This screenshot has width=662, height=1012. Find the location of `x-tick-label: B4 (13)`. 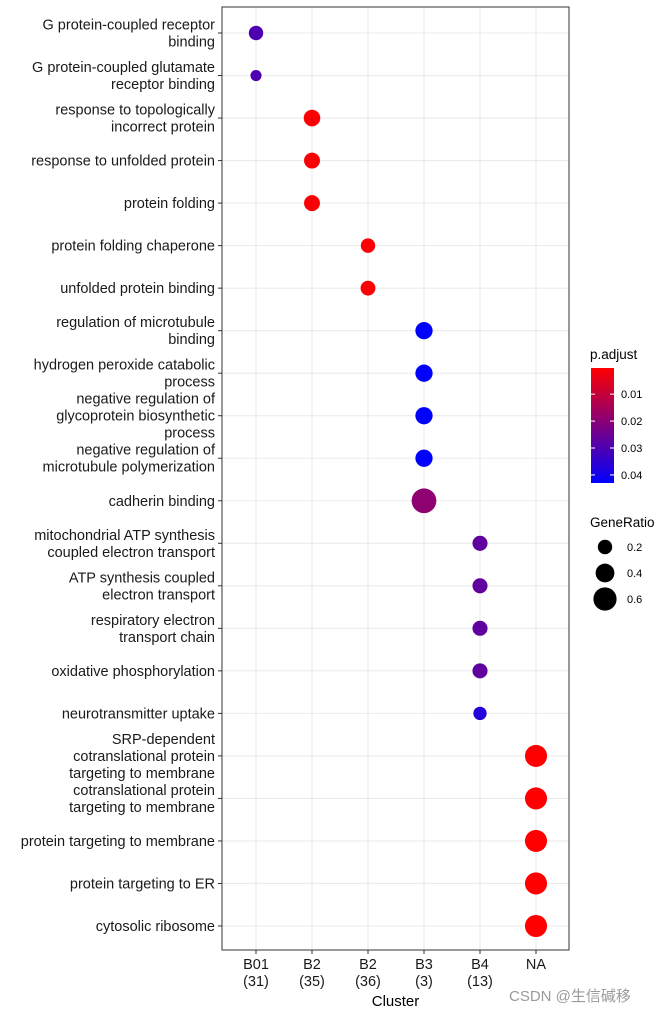

x-tick-label: B4 (13) is located at coordinates (480, 973).